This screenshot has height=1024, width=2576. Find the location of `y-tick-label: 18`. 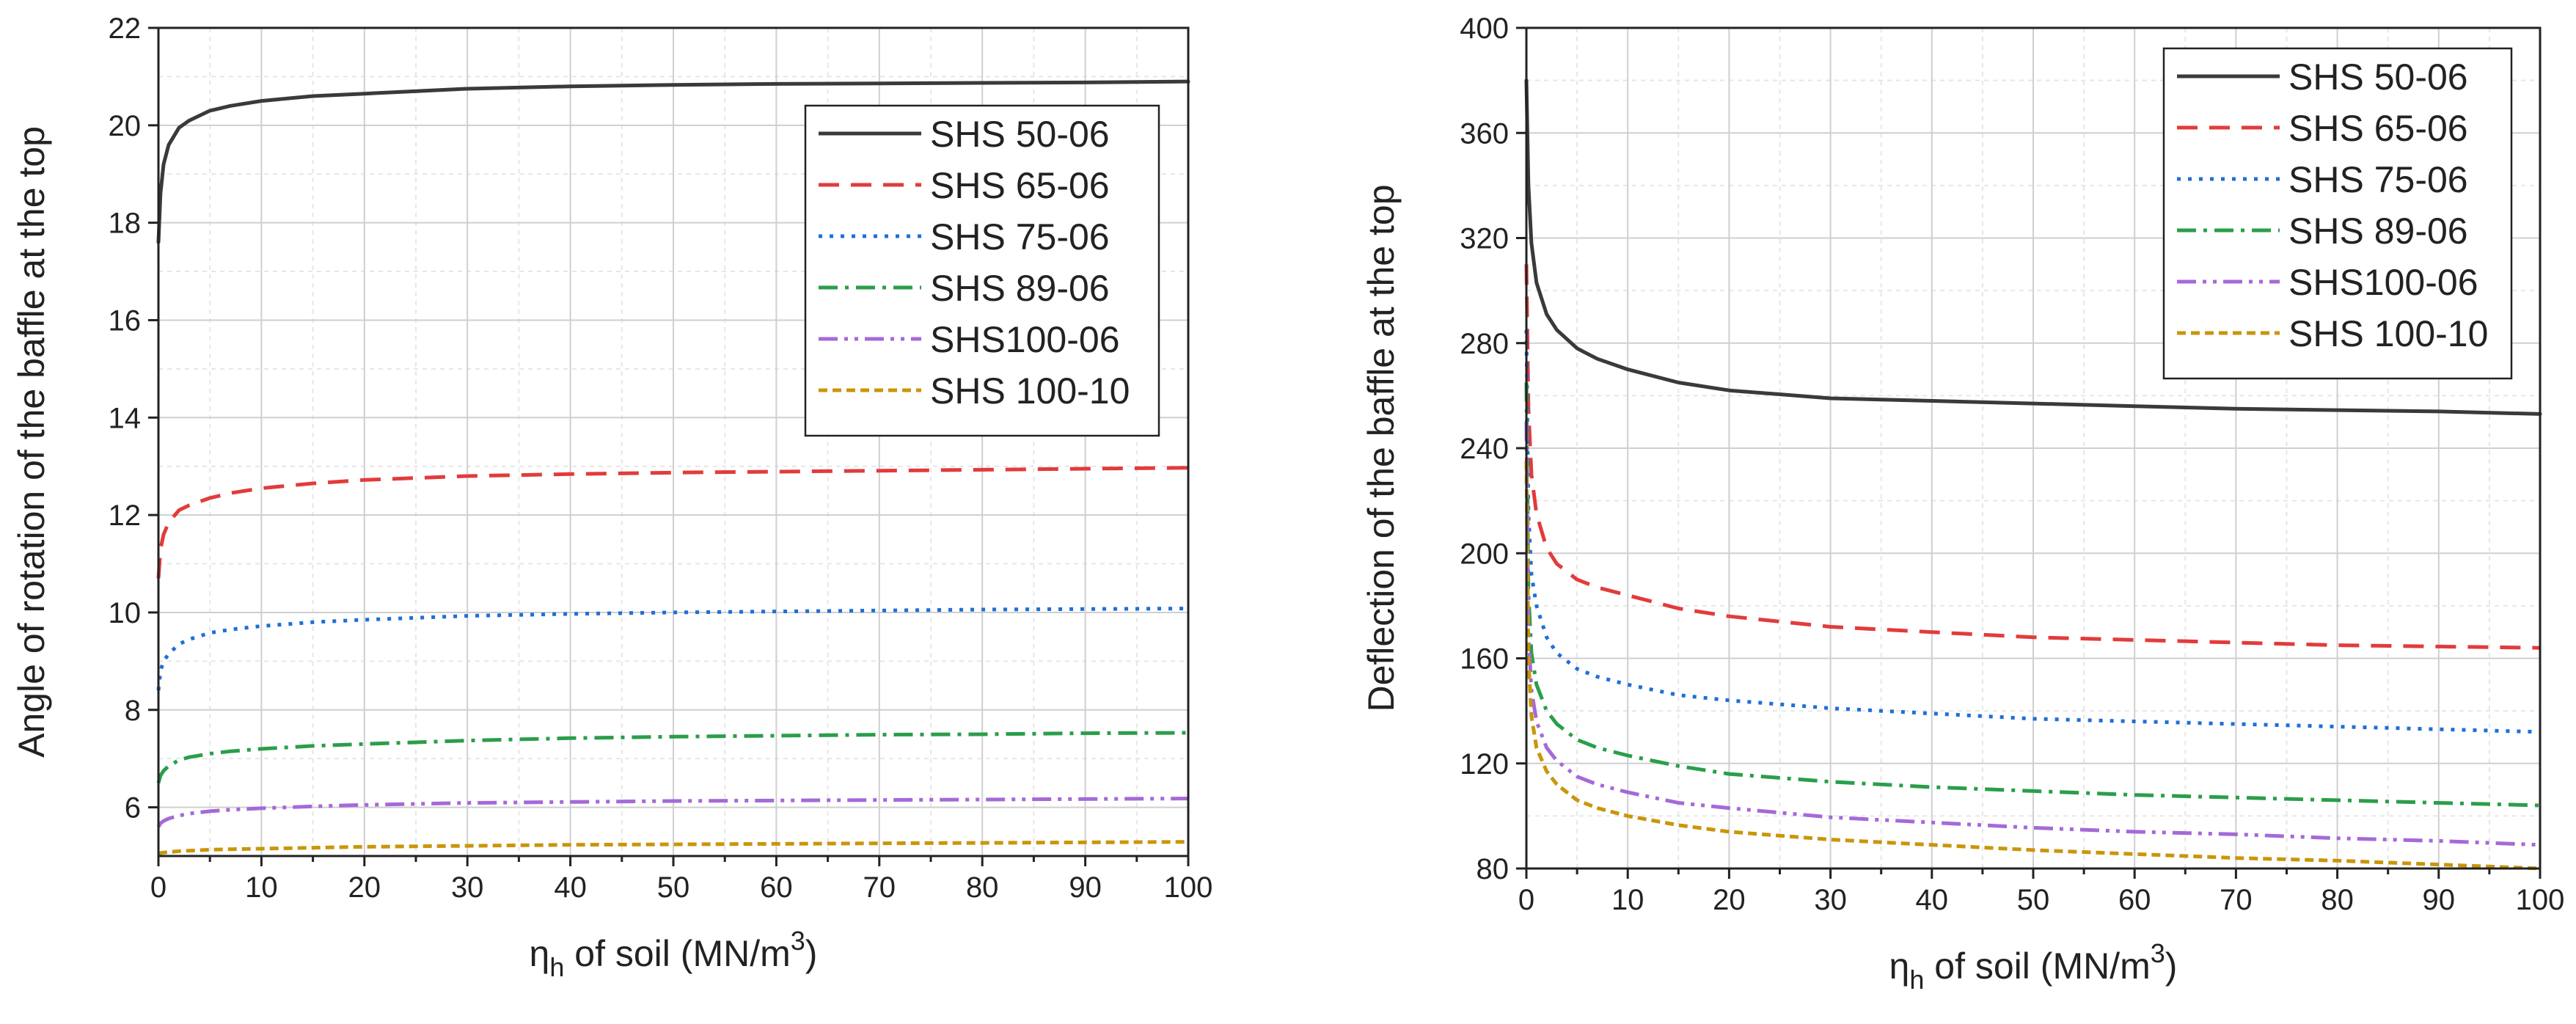

y-tick-label: 18 is located at coordinates (125, 224).